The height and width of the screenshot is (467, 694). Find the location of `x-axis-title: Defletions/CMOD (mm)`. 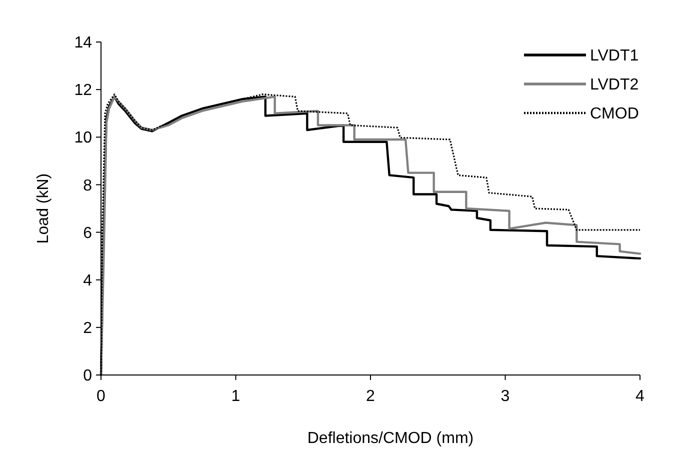

x-axis-title: Defletions/CMOD (mm) is located at coordinates (390, 438).